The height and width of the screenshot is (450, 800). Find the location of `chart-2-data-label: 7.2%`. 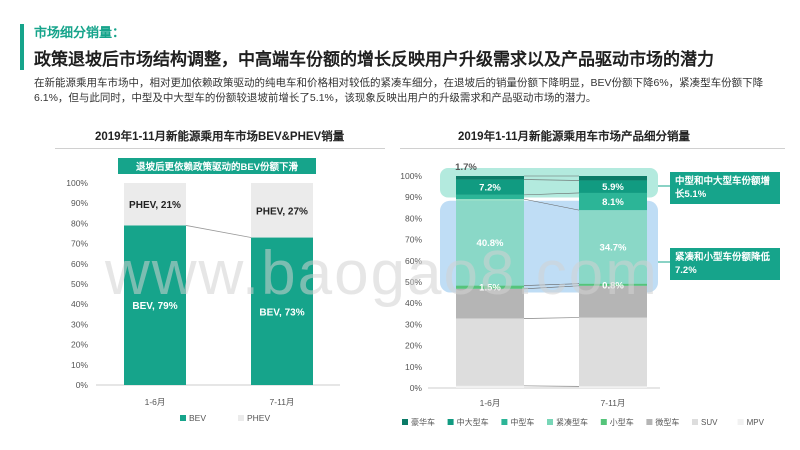

chart-2-data-label: 7.2% is located at coordinates (490, 188).